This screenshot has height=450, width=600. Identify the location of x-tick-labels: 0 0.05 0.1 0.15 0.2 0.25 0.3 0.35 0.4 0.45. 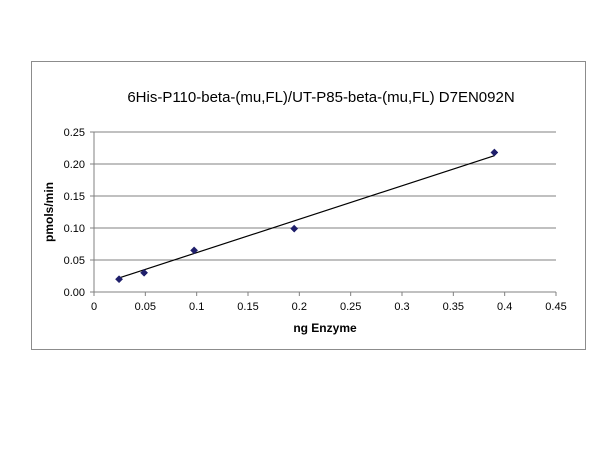
(329, 307).